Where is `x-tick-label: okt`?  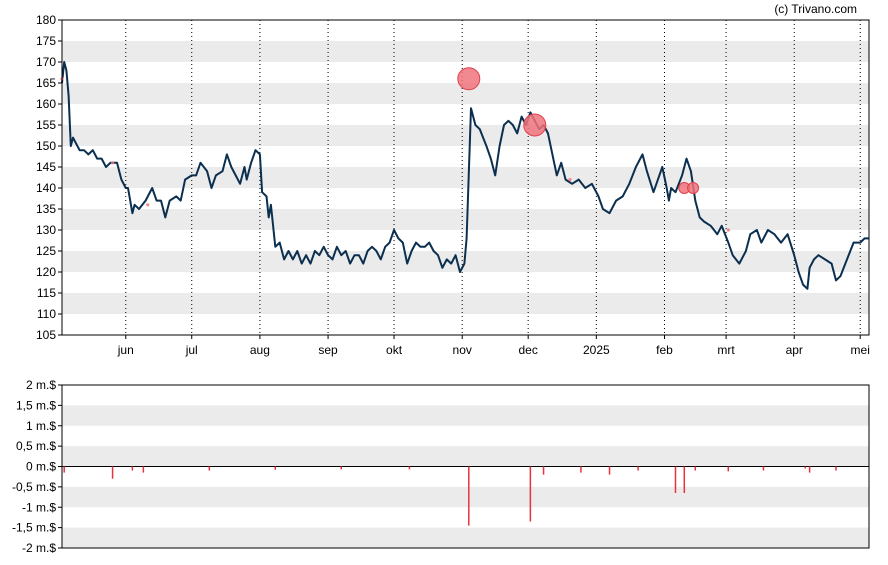 x-tick-label: okt is located at coordinates (394, 350).